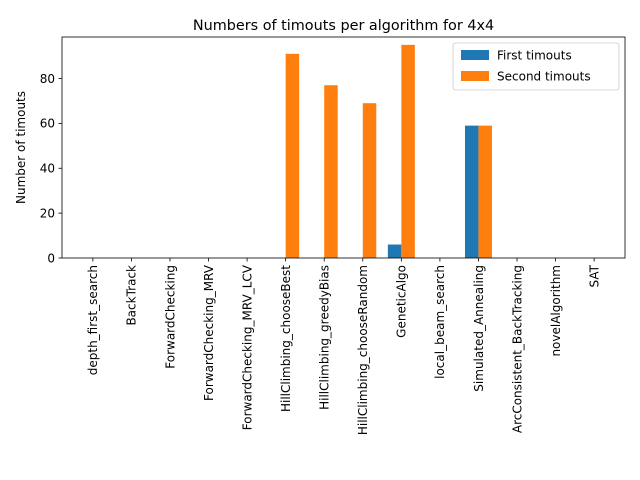 The image size is (640, 480). Describe the element at coordinates (544, 77) in the screenshot. I see `legend-label-1: Second timouts` at that location.